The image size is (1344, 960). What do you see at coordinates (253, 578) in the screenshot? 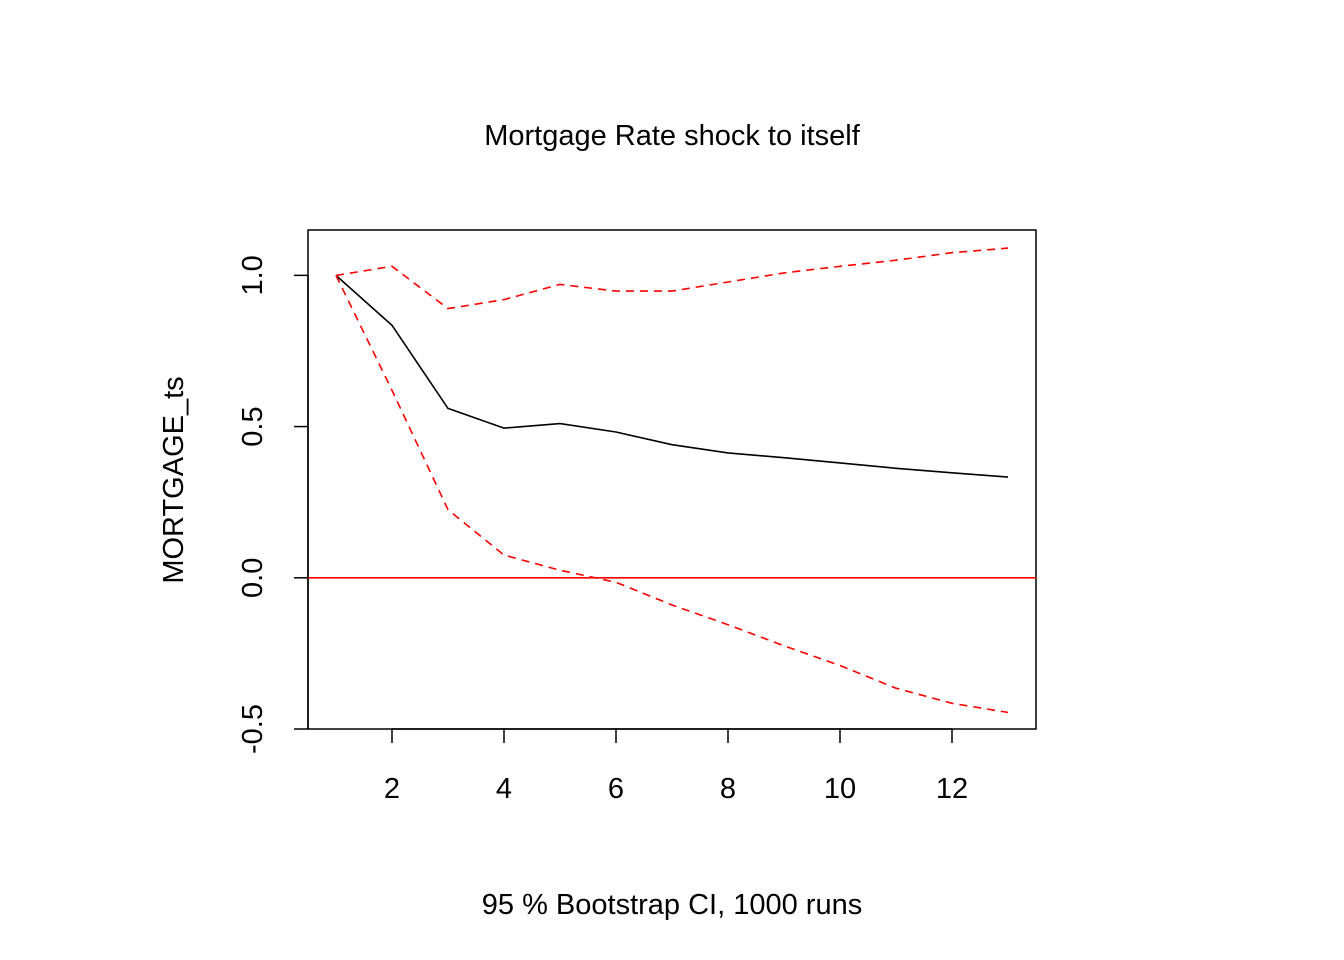
I see `y-tick-label: 0.0` at bounding box center [253, 578].